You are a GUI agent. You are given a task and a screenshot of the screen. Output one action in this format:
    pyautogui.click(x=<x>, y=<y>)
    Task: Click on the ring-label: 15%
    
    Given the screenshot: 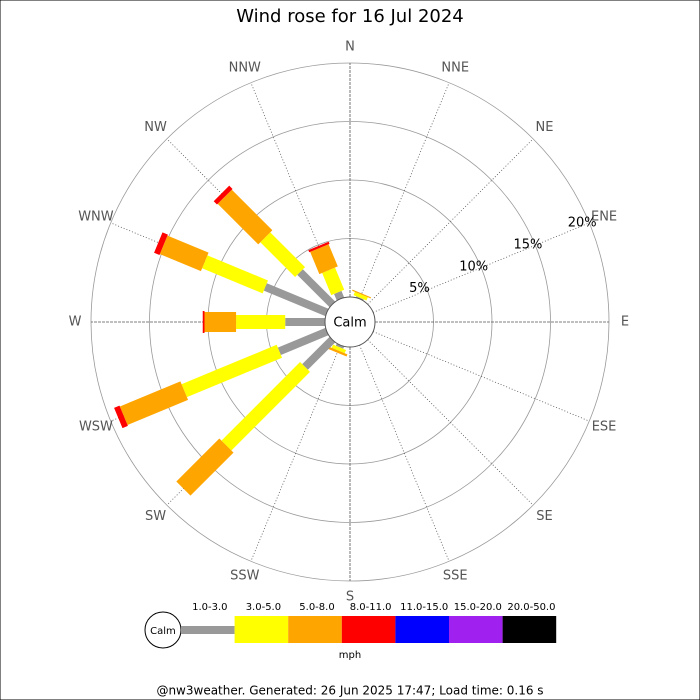 What is the action you would take?
    pyautogui.click(x=527, y=244)
    